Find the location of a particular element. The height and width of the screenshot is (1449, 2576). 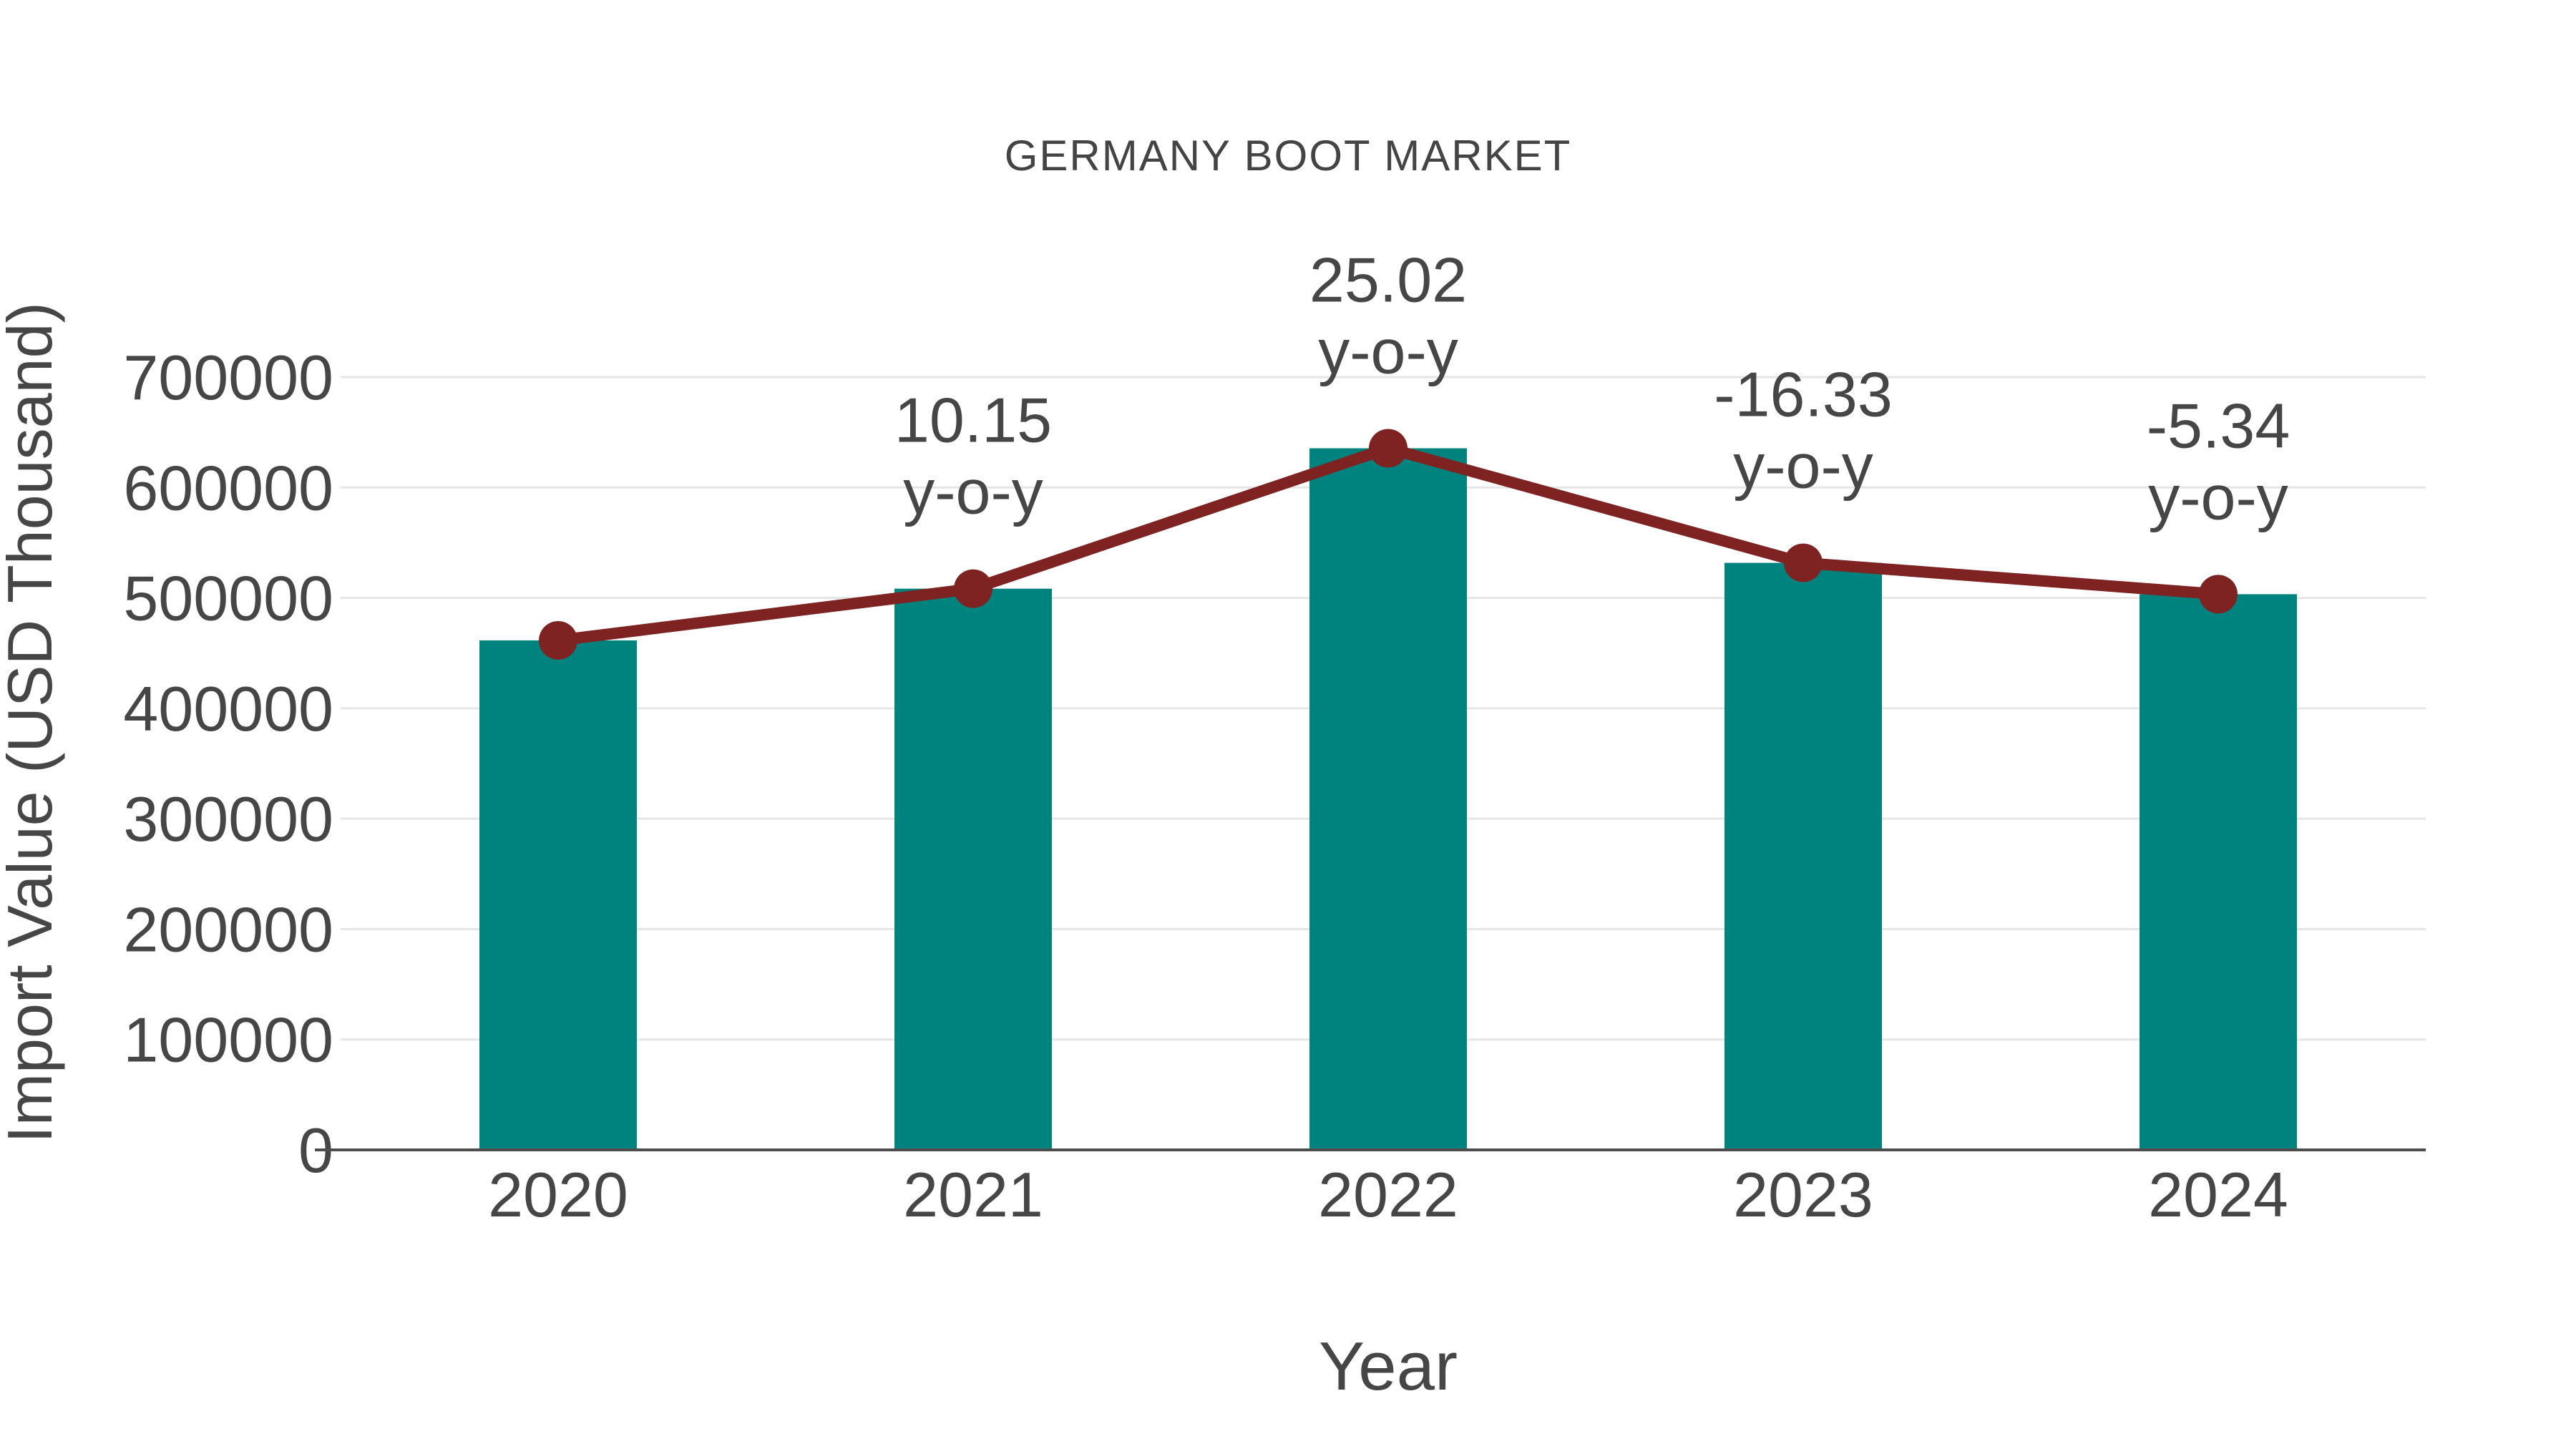

yoy-value-label: 10.15 is located at coordinates (973, 420).